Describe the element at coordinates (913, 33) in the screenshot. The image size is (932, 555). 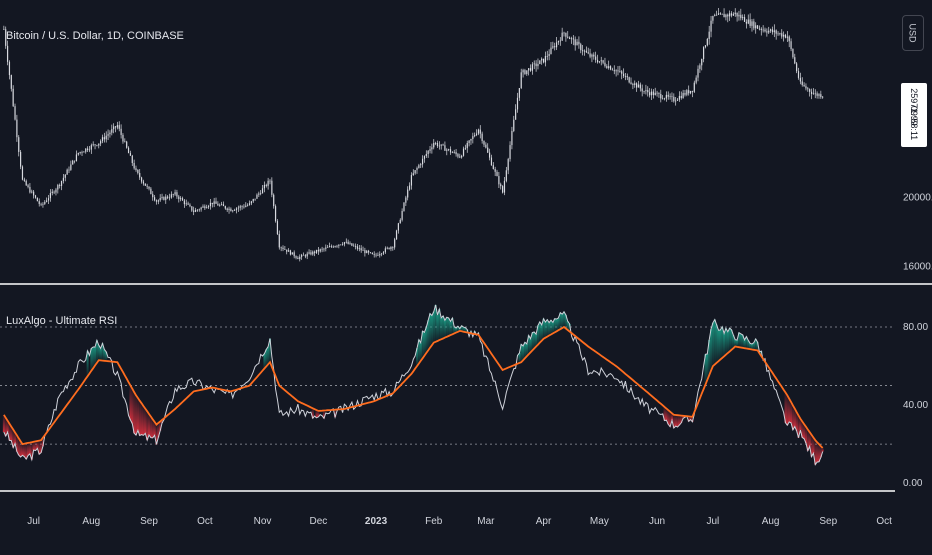
I see `currency-button: USD` at that location.